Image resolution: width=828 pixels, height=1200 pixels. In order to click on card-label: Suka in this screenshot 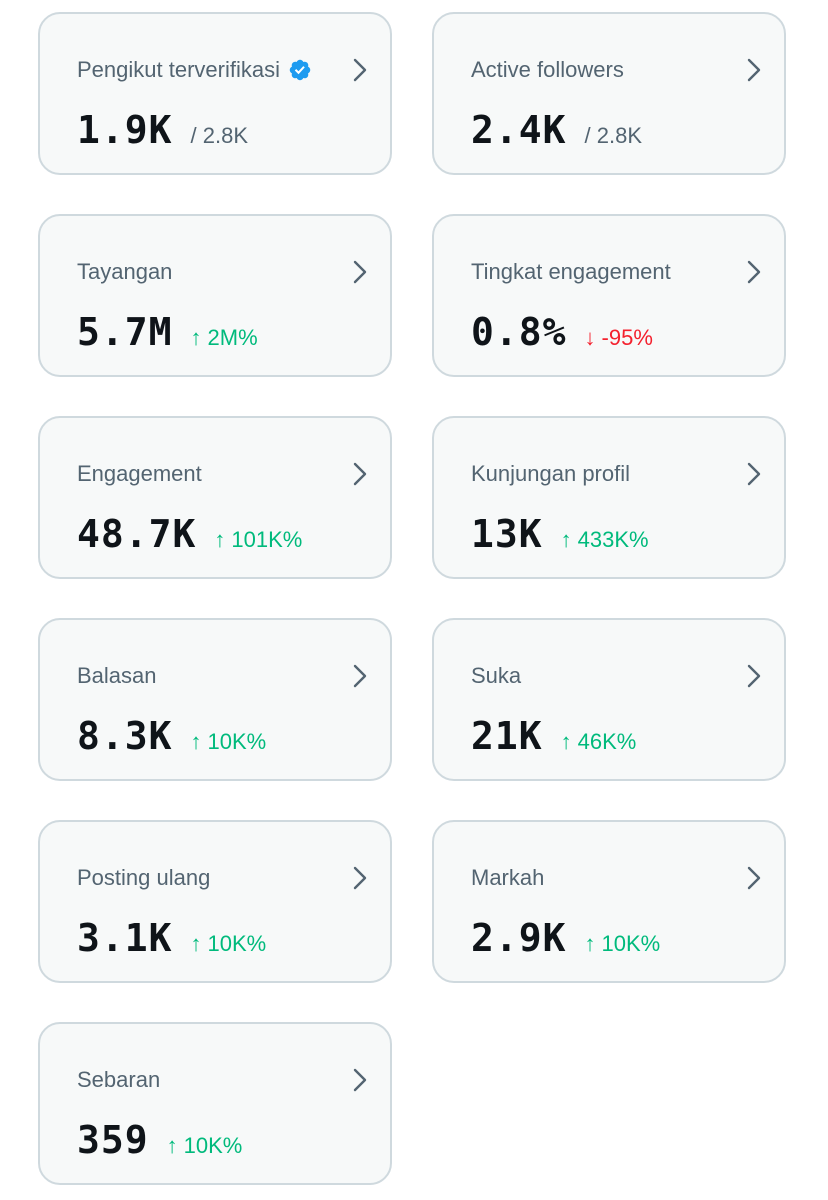, I will do `click(496, 675)`.